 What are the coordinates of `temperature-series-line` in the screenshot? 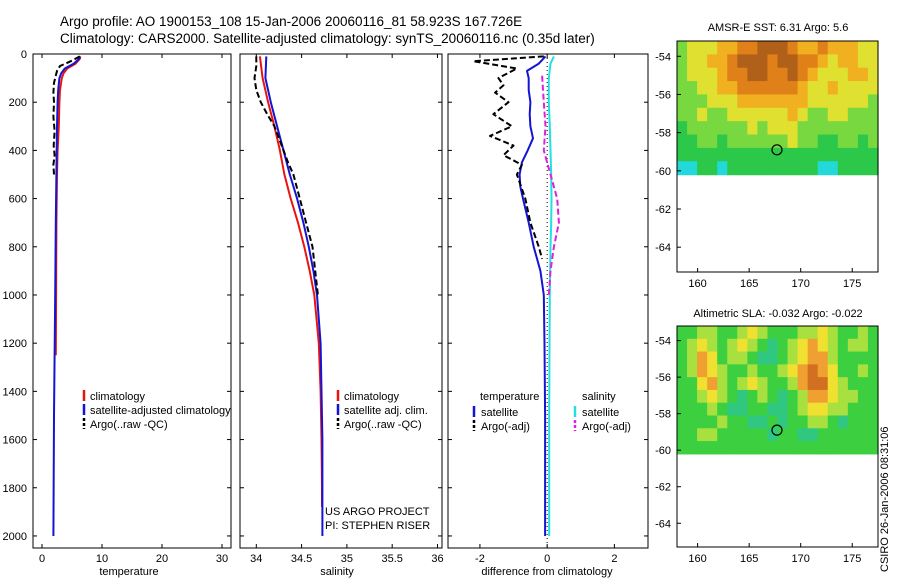 It's located at (68, 206).